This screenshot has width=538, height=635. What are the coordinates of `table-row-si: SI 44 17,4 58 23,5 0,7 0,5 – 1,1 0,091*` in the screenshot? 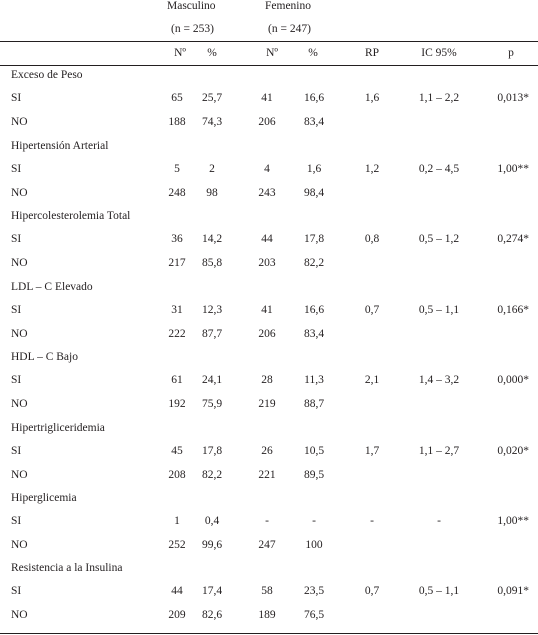 It's located at (269, 591).